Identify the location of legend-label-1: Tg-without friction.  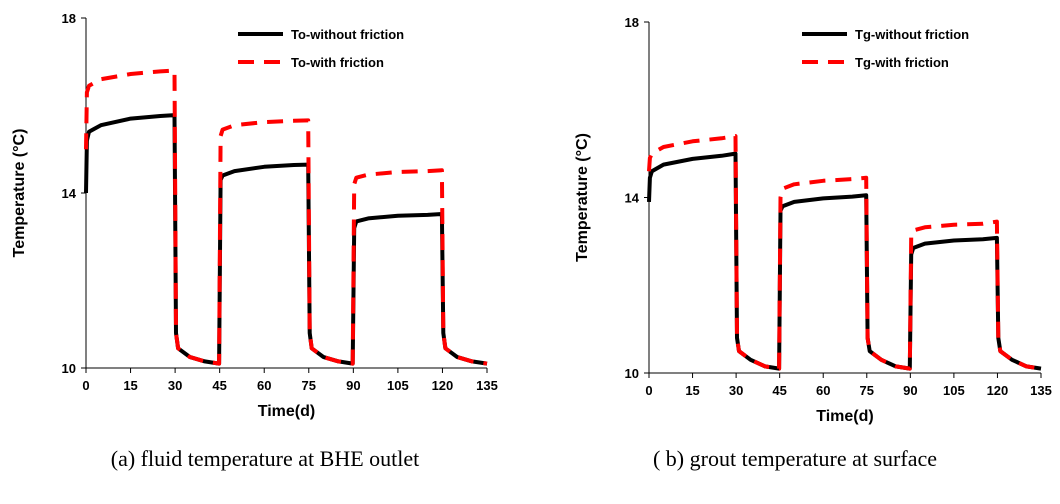
(912, 34).